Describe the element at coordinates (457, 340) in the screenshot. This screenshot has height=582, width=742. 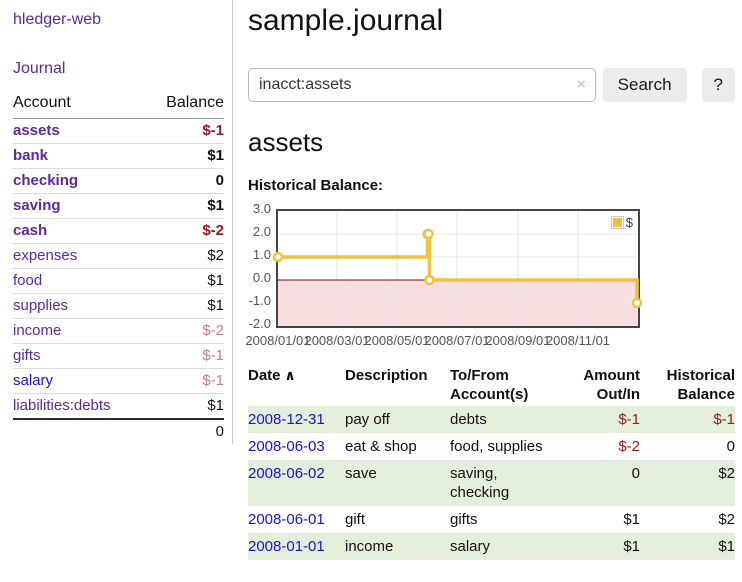
I see `x-axis-tick-label: 2008/07/01` at that location.